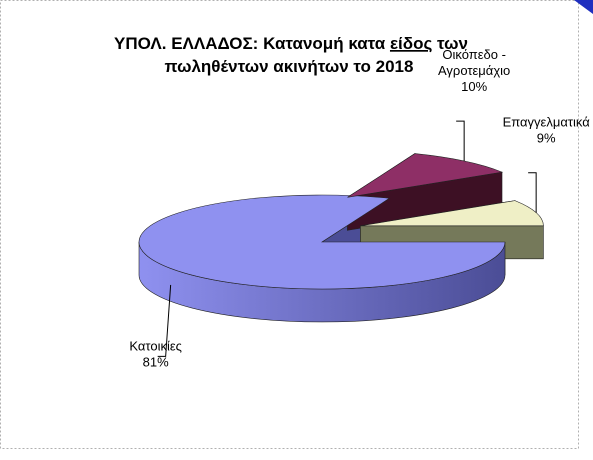 The width and height of the screenshot is (593, 460). Describe the element at coordinates (583, 7) in the screenshot. I see `corner-marker-icon` at that location.